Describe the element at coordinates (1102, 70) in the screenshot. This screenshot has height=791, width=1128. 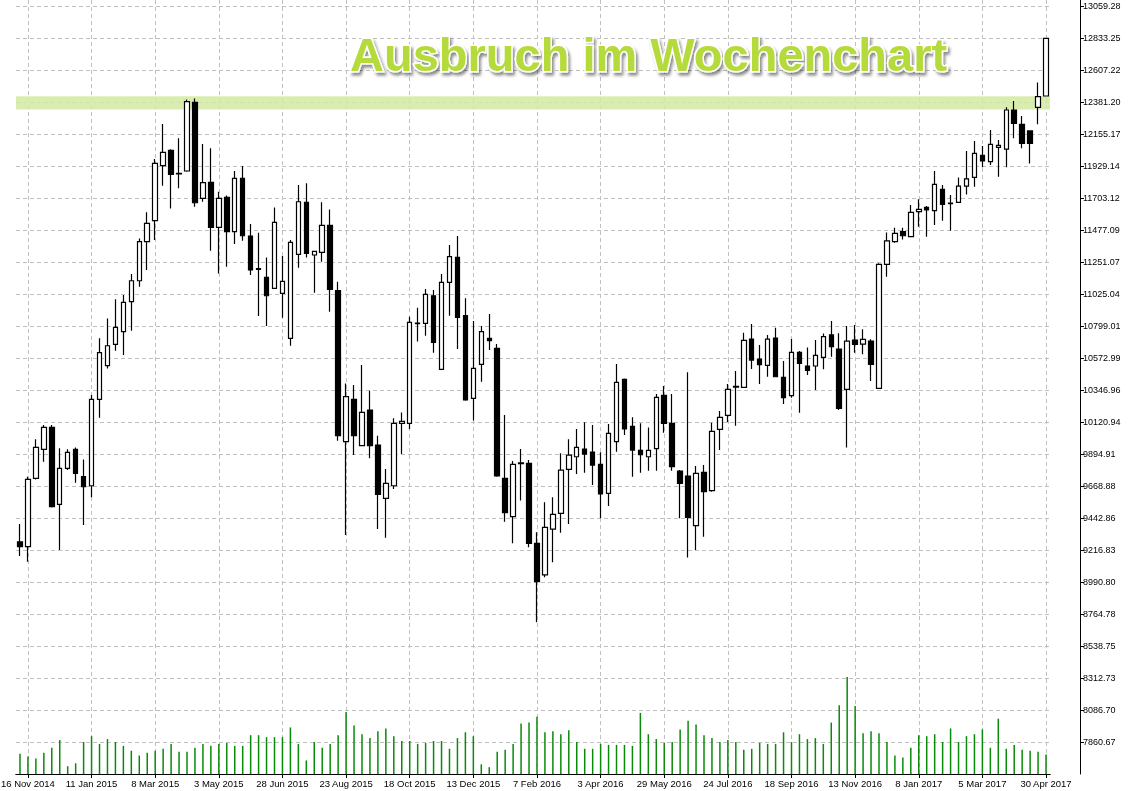
I see `y-tick-label: 12607.22` at that location.